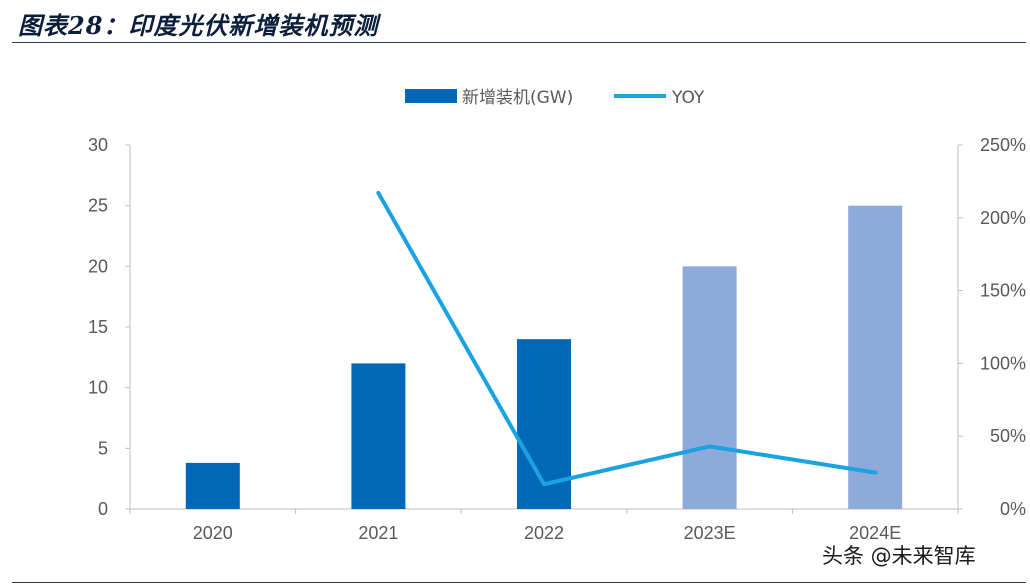 This screenshot has height=588, width=1030. What do you see at coordinates (1003, 363) in the screenshot?
I see `y-right-tick-label: 100%` at bounding box center [1003, 363].